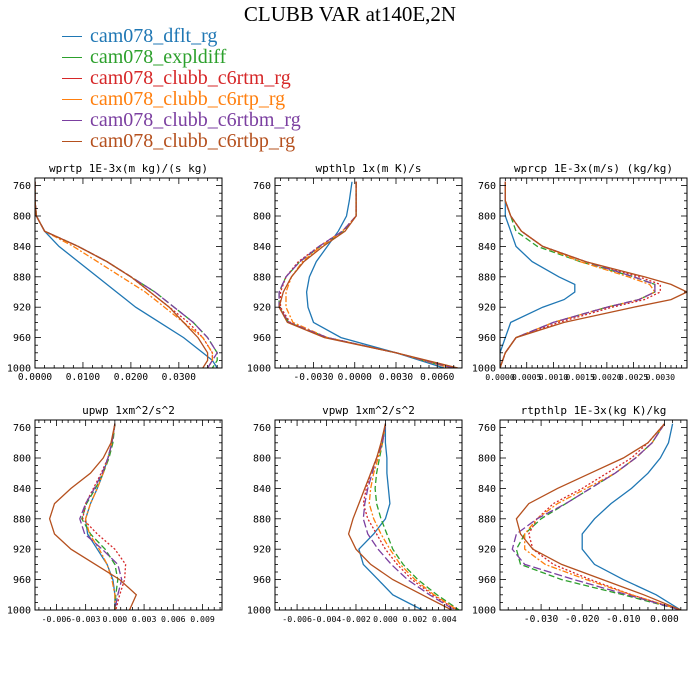 Image resolution: width=700 pixels, height=700 pixels. Describe the element at coordinates (173, 619) in the screenshot. I see `x-tick-label: 0.006` at that location.